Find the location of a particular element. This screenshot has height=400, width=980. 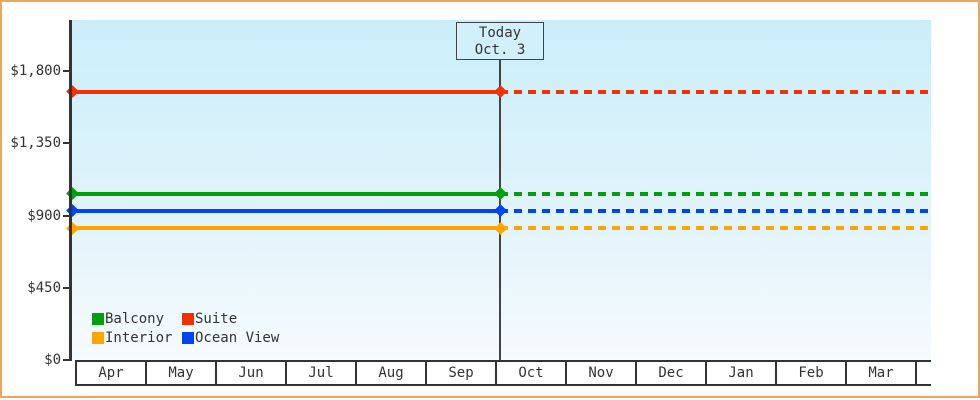

legend-label-interior: Interior is located at coordinates (139, 338).